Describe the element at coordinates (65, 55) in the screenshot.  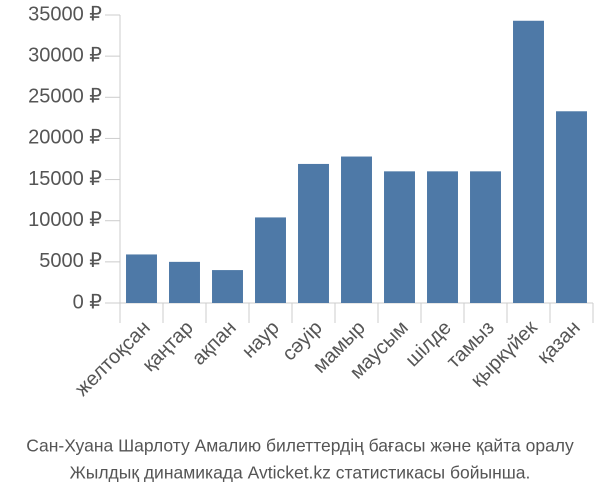
I see `y-tick-label: 30000 ₽` at that location.